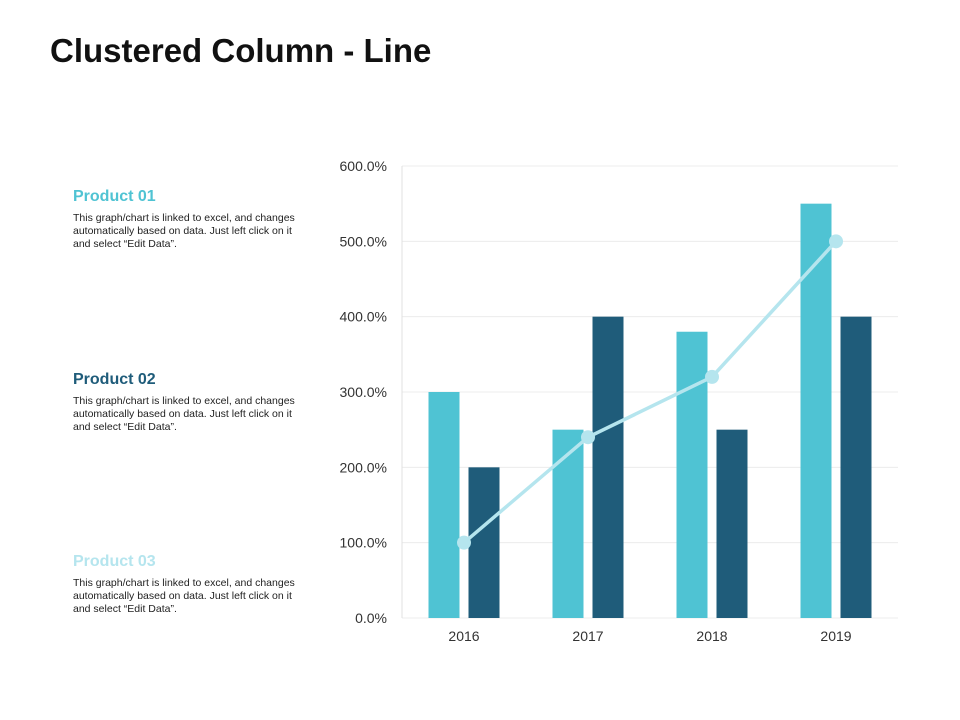 This screenshot has width=960, height=720. Describe the element at coordinates (363, 241) in the screenshot. I see `y-tick-label: 500.0%` at that location.